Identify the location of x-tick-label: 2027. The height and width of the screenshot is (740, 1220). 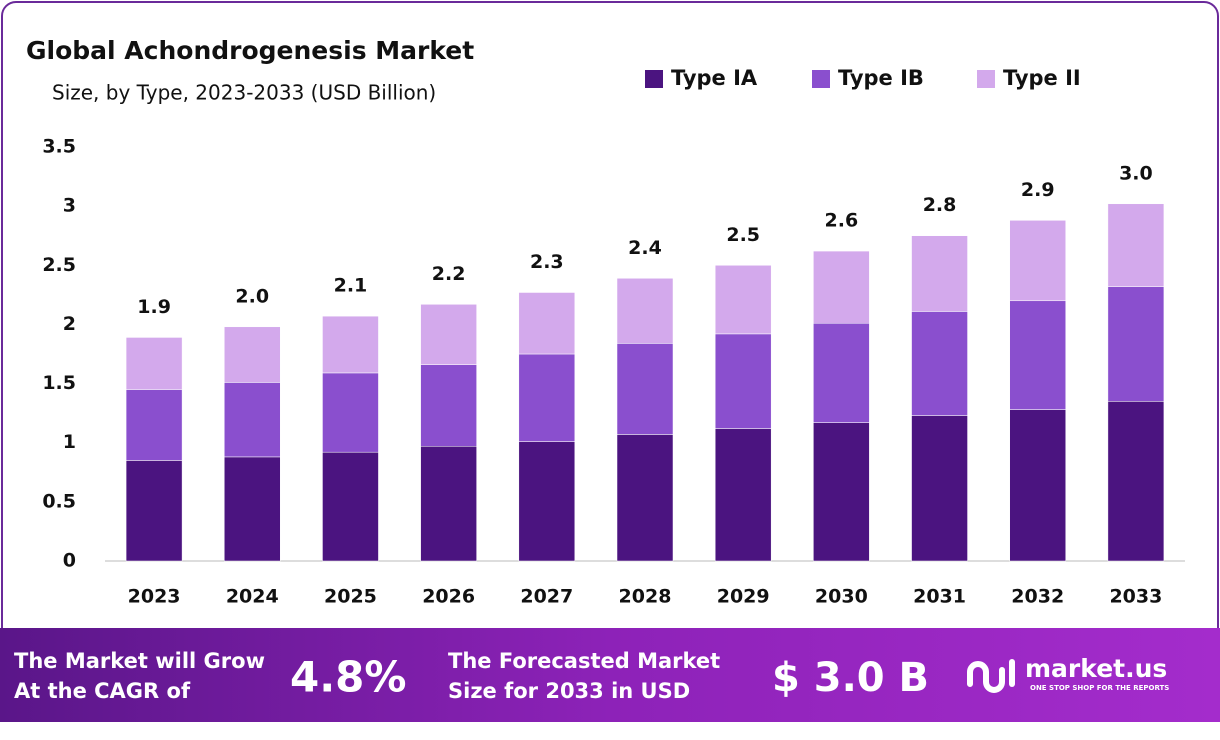
(546, 597).